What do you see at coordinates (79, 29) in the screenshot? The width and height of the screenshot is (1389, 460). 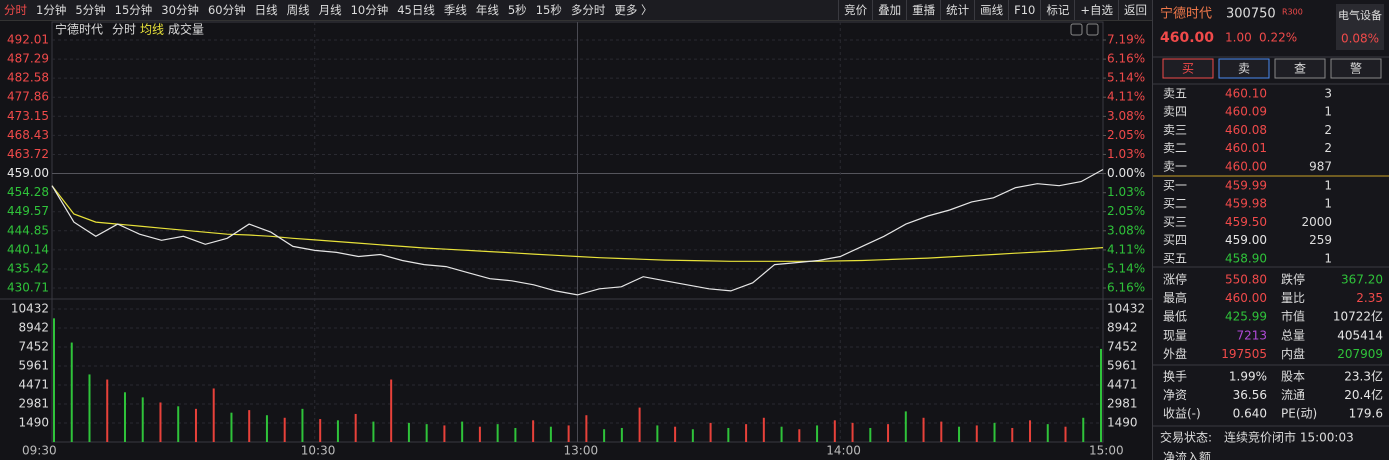 I see `stock-name: 宁德时代` at bounding box center [79, 29].